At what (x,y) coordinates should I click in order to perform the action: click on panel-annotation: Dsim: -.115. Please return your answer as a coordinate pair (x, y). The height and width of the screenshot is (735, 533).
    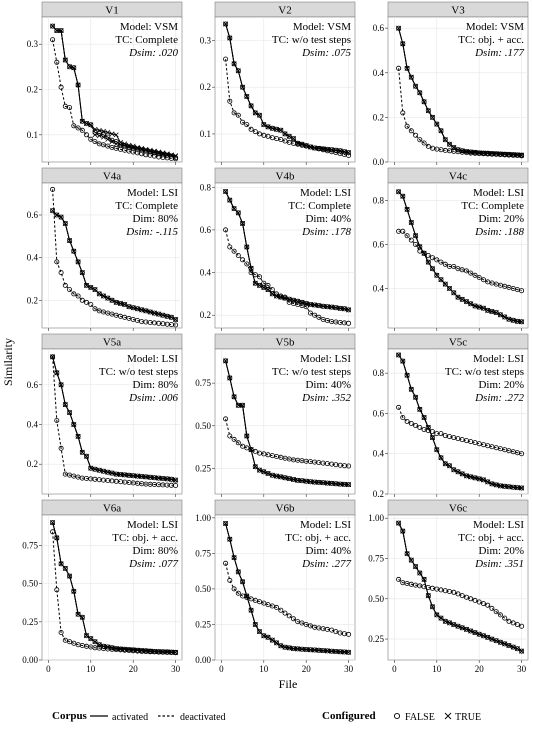
    Looking at the image, I should click on (151, 232).